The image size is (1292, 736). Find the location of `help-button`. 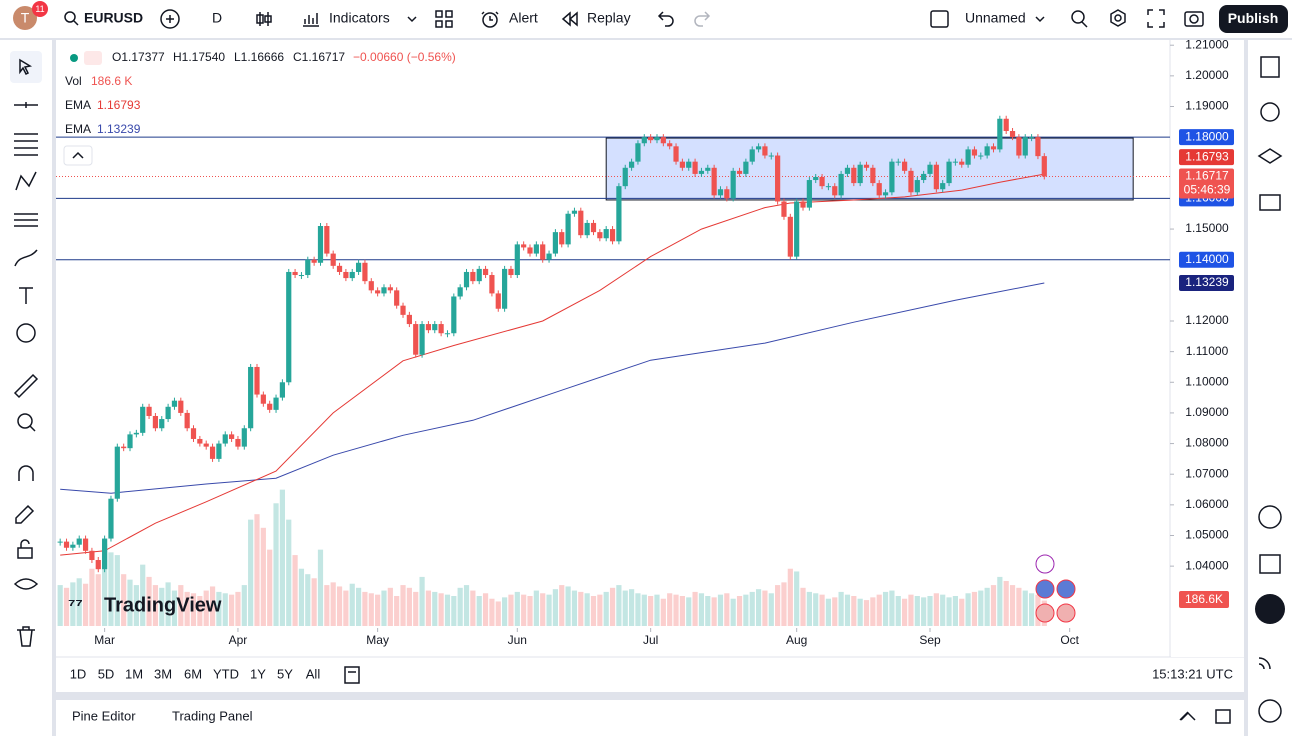

help-button is located at coordinates (1270, 711).